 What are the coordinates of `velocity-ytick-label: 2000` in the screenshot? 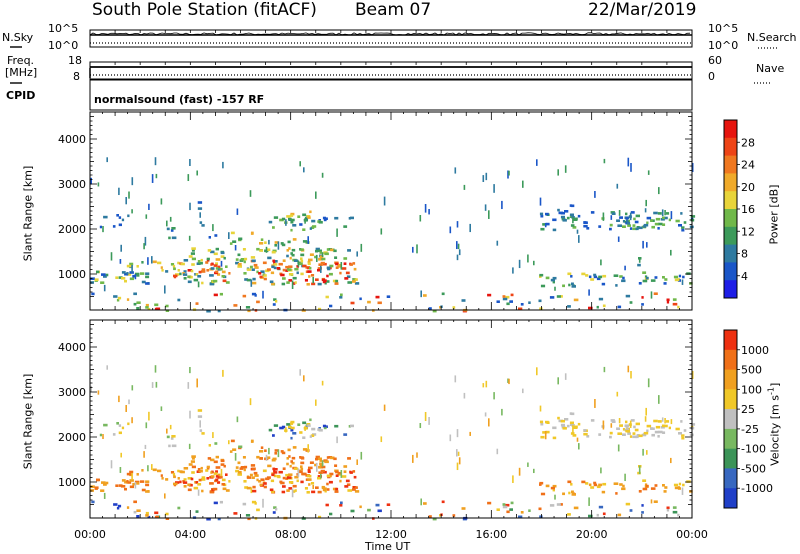 It's located at (72, 437).